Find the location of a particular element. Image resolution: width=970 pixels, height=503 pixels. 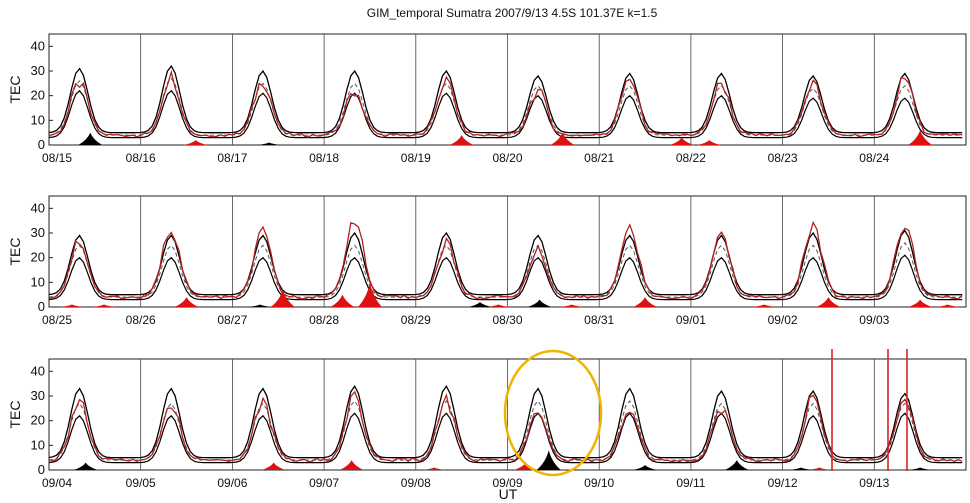

x-tick-label: 08/18 is located at coordinates (324, 158).